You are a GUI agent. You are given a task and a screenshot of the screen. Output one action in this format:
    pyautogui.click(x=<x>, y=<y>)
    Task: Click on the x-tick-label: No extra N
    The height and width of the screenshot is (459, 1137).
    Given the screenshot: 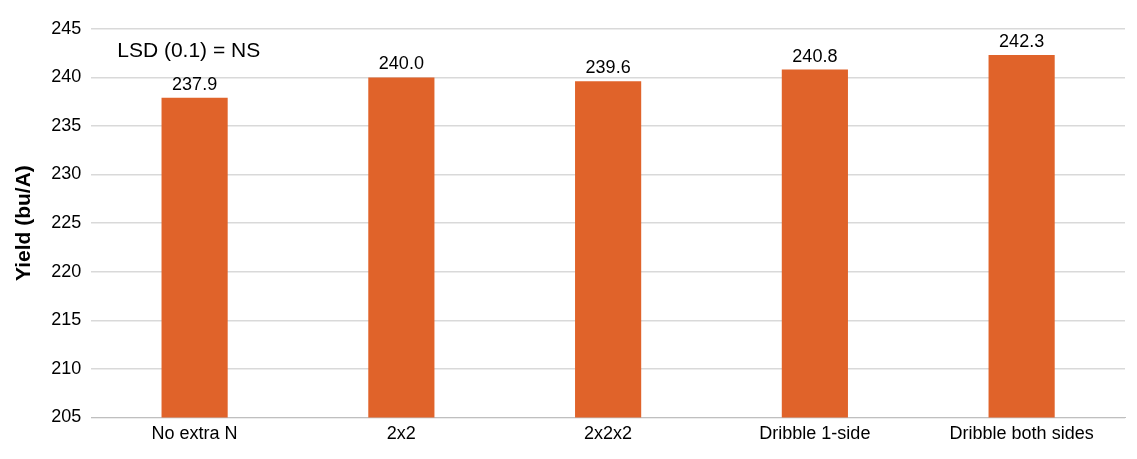 What is the action you would take?
    pyautogui.click(x=194, y=433)
    